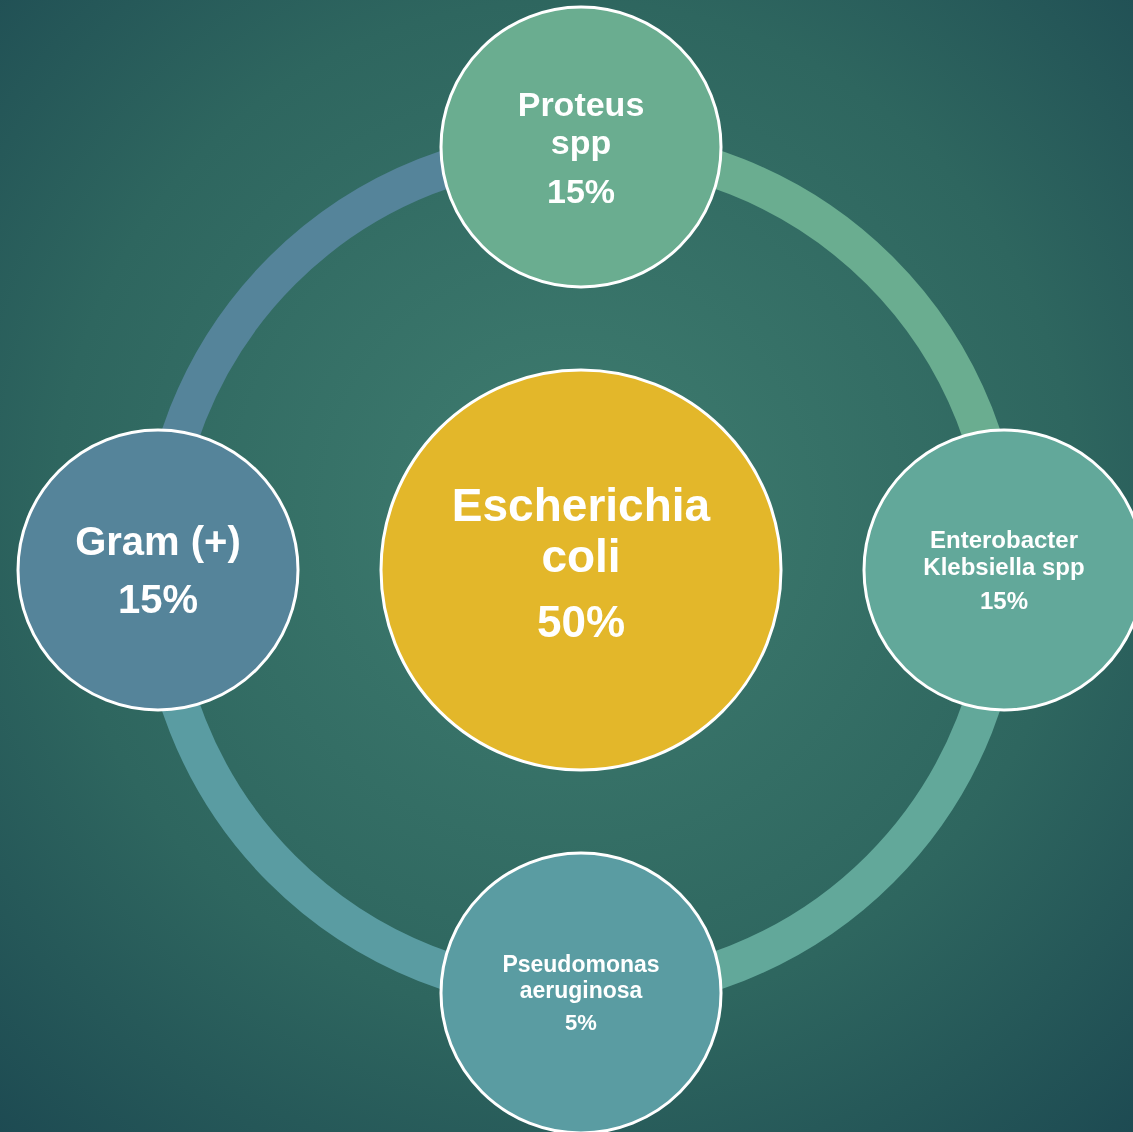 The image size is (1133, 1132). What do you see at coordinates (158, 541) in the screenshot?
I see `category-label: Gram (+)` at bounding box center [158, 541].